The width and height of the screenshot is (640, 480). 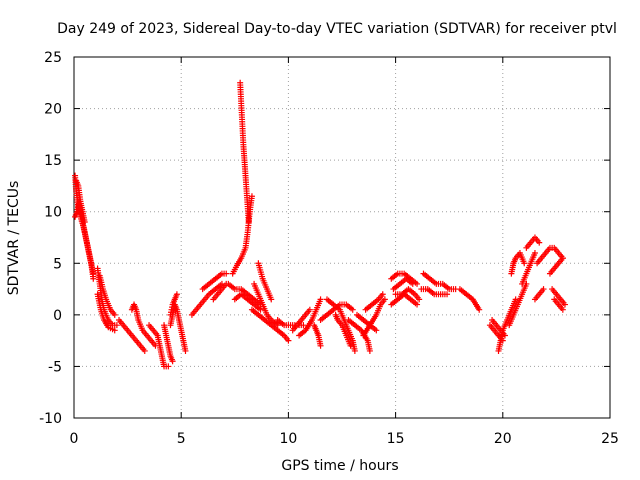 I want to click on y-tick-label: 25, so click(x=53, y=58).